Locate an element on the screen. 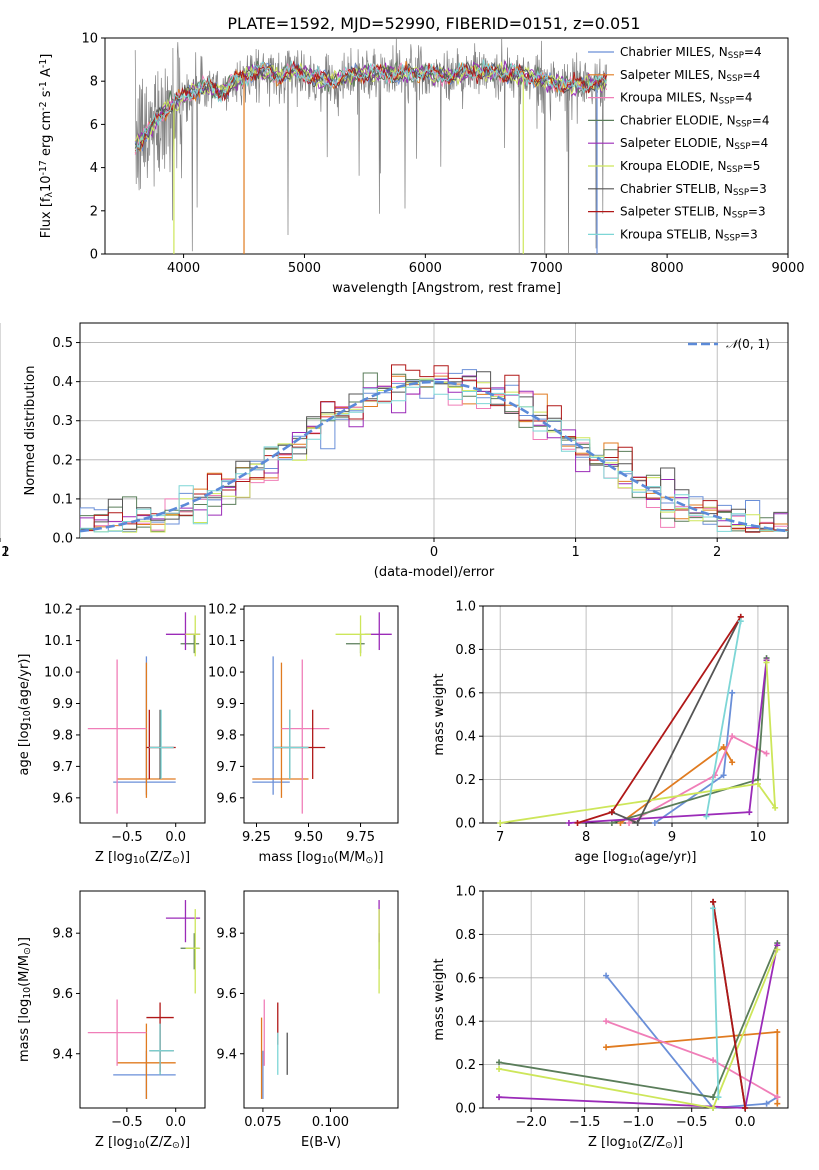 This screenshot has height=1170, width=819. ebv_mass-ytick-label: 9.6 is located at coordinates (226, 994).